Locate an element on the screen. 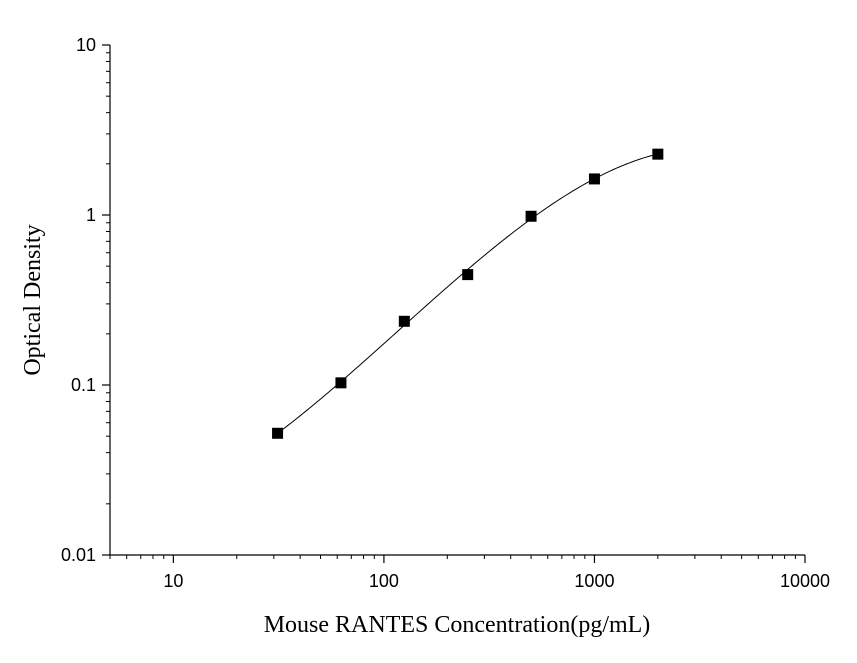 The width and height of the screenshot is (857, 663). x-tick-label: 10 is located at coordinates (173, 581).